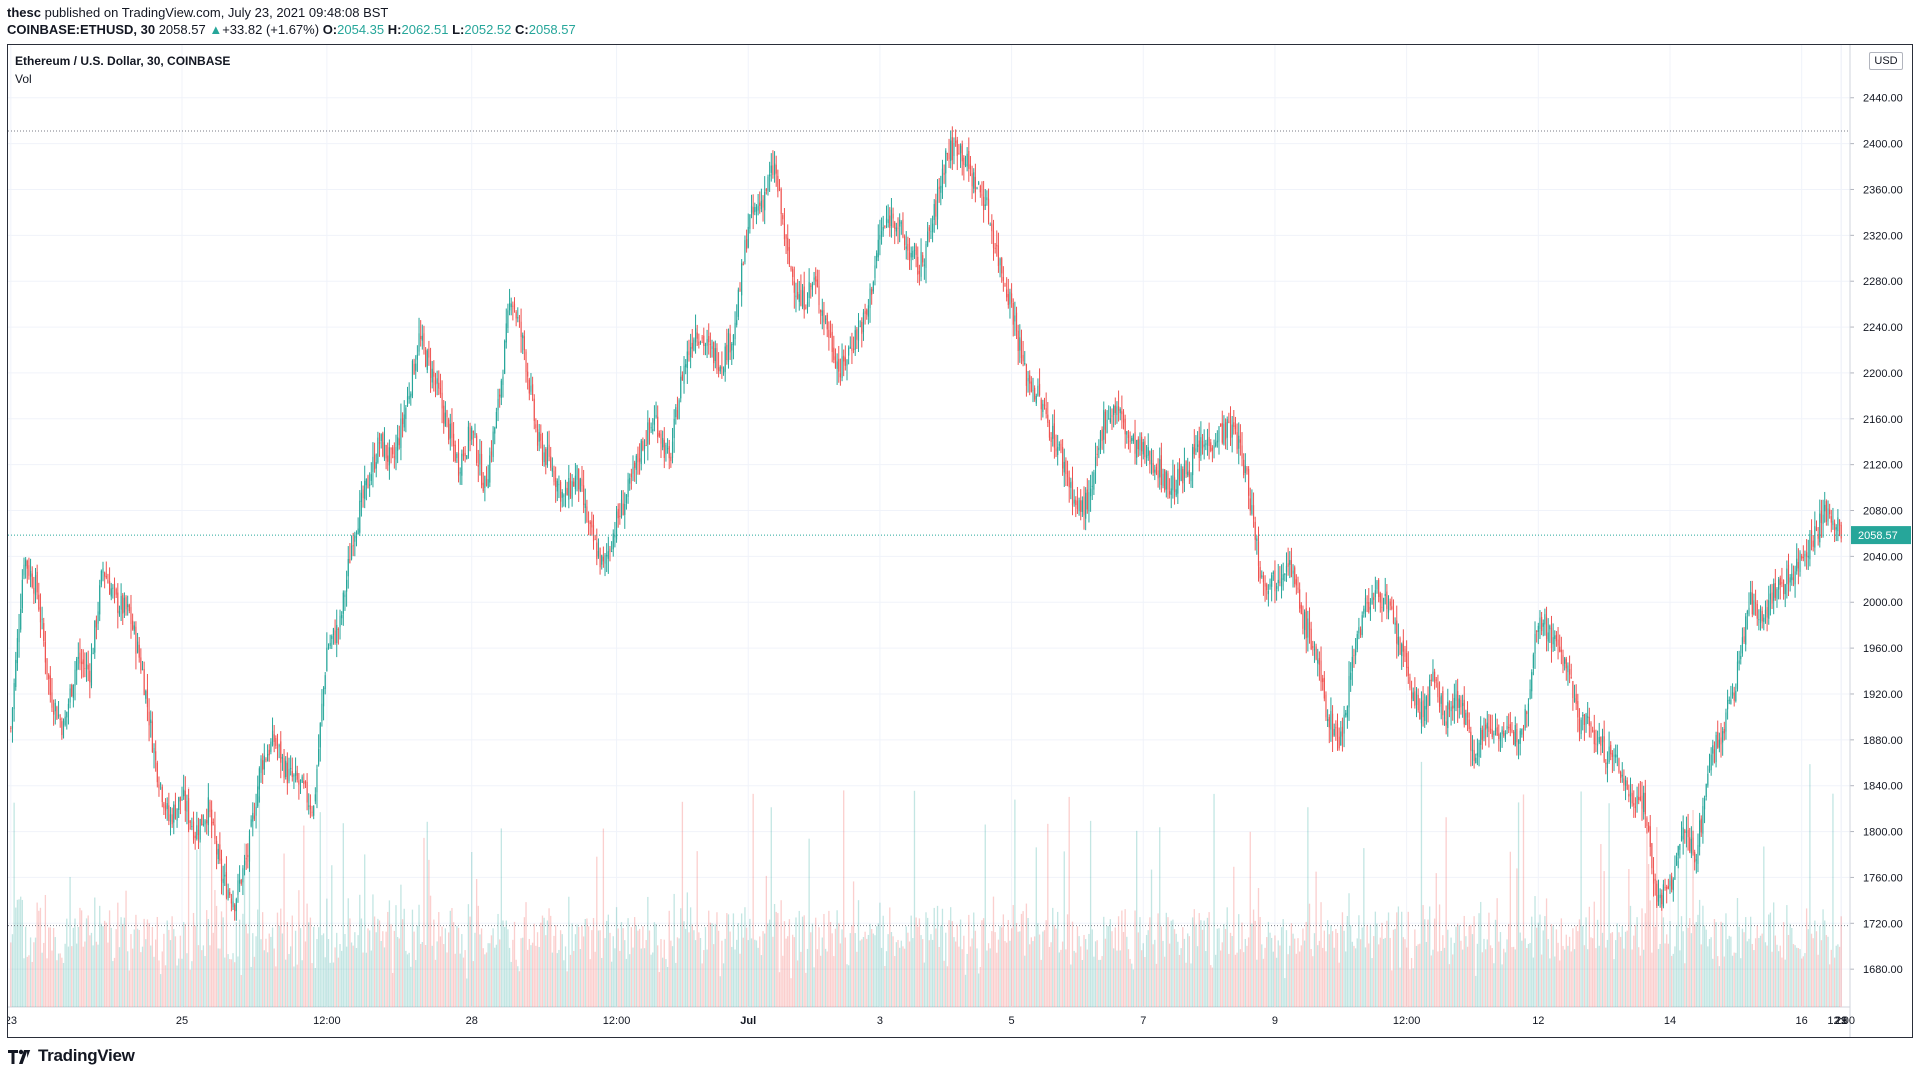 Image resolution: width=1920 pixels, height=1074 pixels. I want to click on x-tick-label: 7, so click(1143, 1021).